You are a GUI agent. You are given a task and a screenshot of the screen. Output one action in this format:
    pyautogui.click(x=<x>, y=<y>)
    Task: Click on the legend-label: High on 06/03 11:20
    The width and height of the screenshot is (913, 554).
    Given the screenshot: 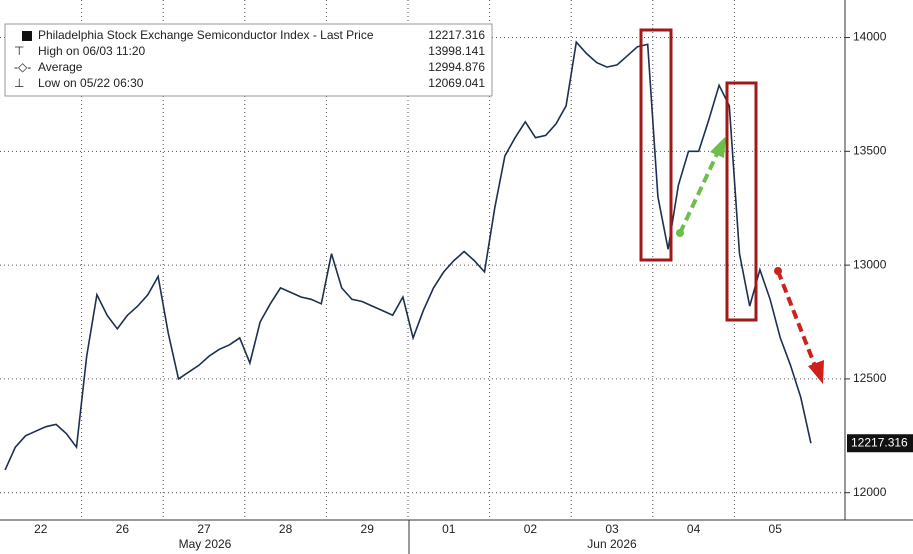 What is the action you would take?
    pyautogui.click(x=92, y=51)
    